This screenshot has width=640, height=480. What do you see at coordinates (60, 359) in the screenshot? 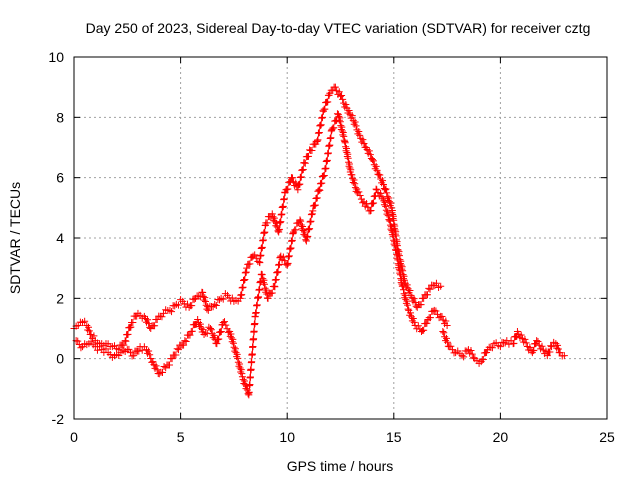
I see `y-tick-label: 0` at bounding box center [60, 359].